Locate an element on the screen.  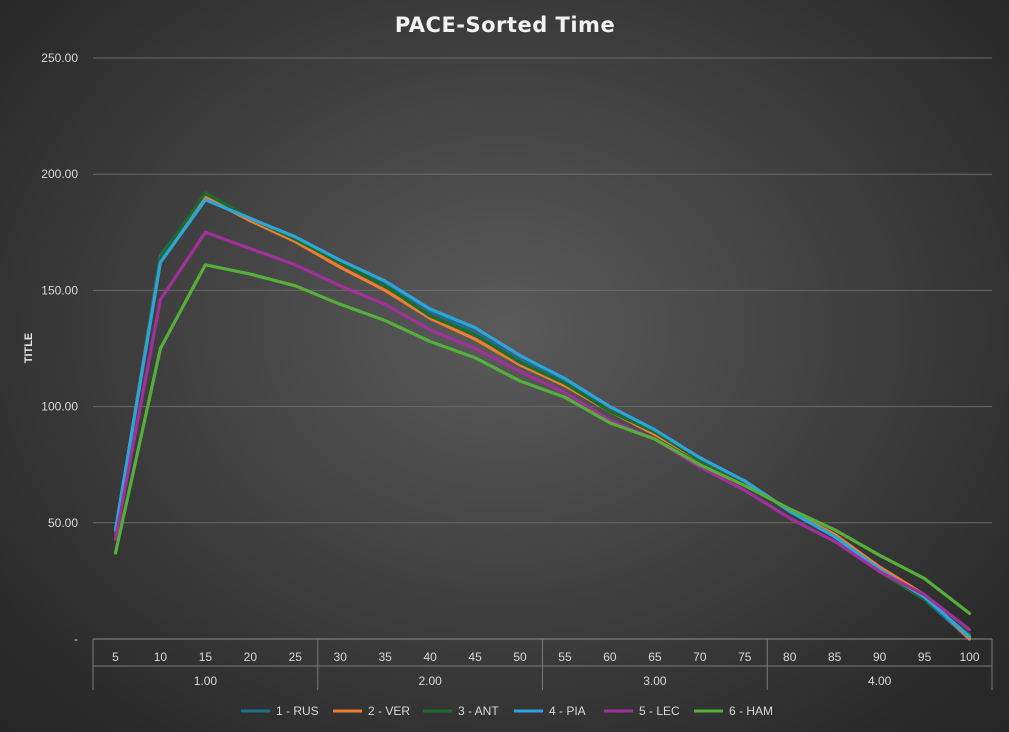
y-tick-label: 50.00 is located at coordinates (63, 523).